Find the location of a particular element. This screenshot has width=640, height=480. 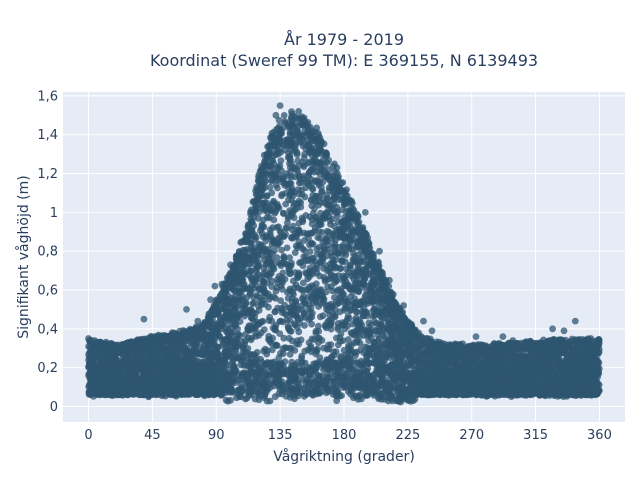

chart-title-line1: År 1979 - 2019 is located at coordinates (344, 39).